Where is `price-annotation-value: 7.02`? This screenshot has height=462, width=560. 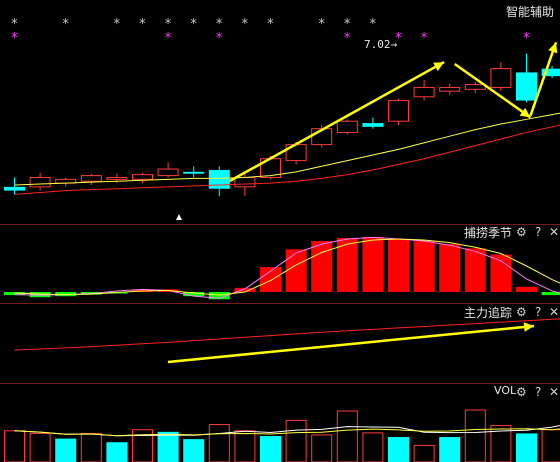 price-annotation-value: 7.02 is located at coordinates (377, 44).